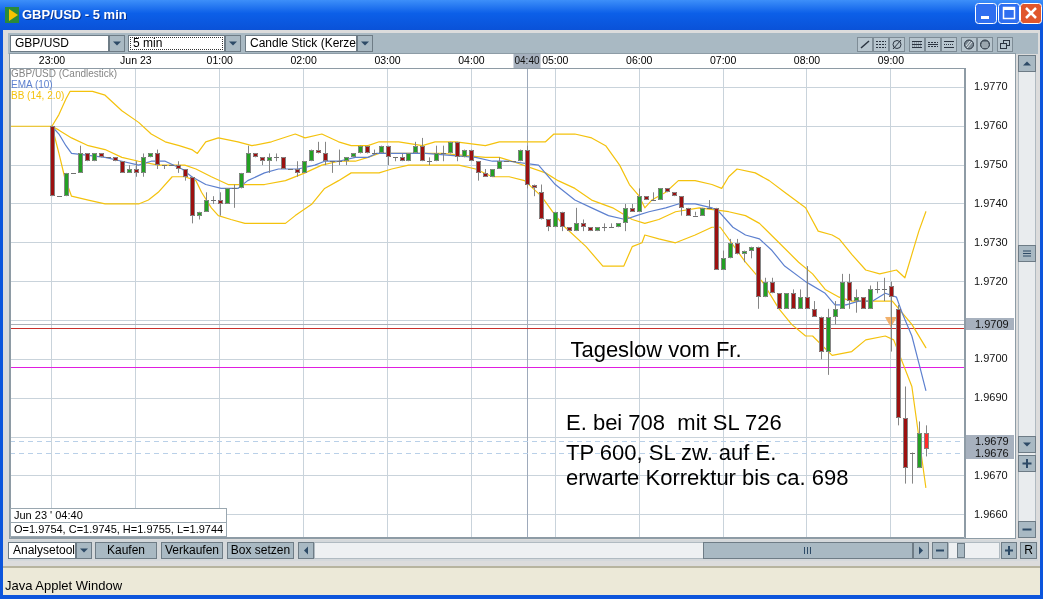 The height and width of the screenshot is (599, 1043). What do you see at coordinates (74, 15) in the screenshot?
I see `chart-title: GBP/USD - 5 min` at bounding box center [74, 15].